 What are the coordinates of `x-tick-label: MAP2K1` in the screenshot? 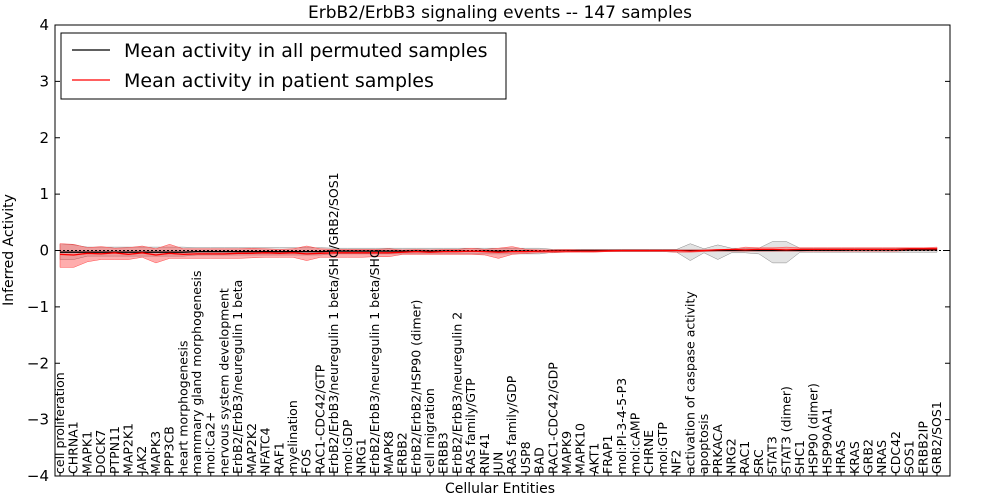 It's located at (128, 448).